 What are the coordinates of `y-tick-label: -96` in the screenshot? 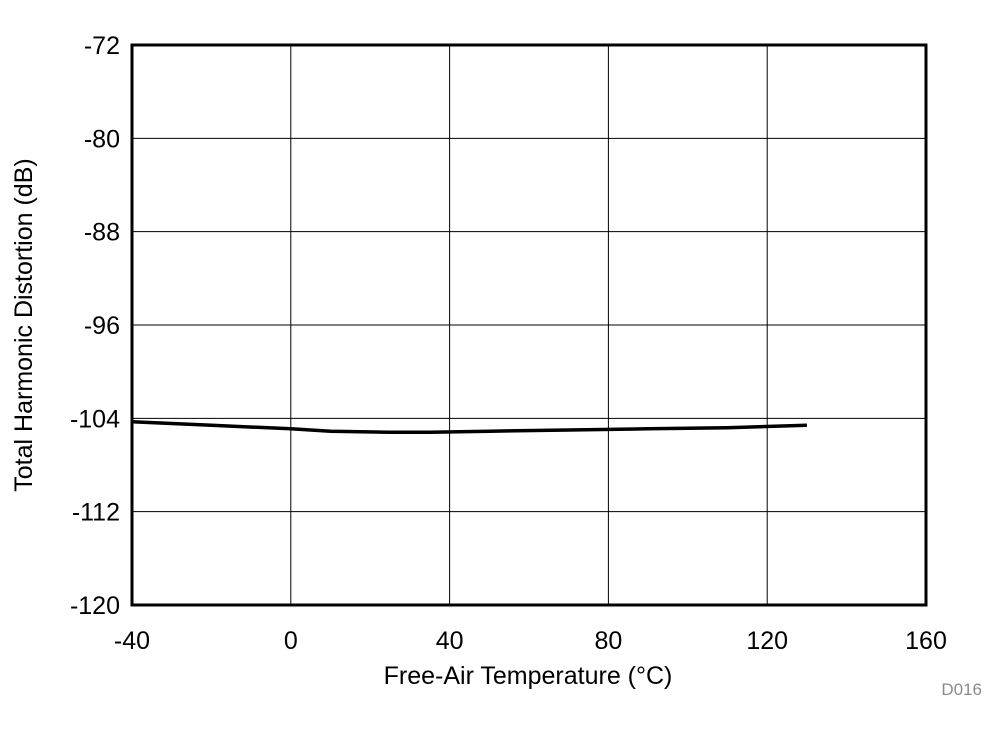 It's located at (102, 326).